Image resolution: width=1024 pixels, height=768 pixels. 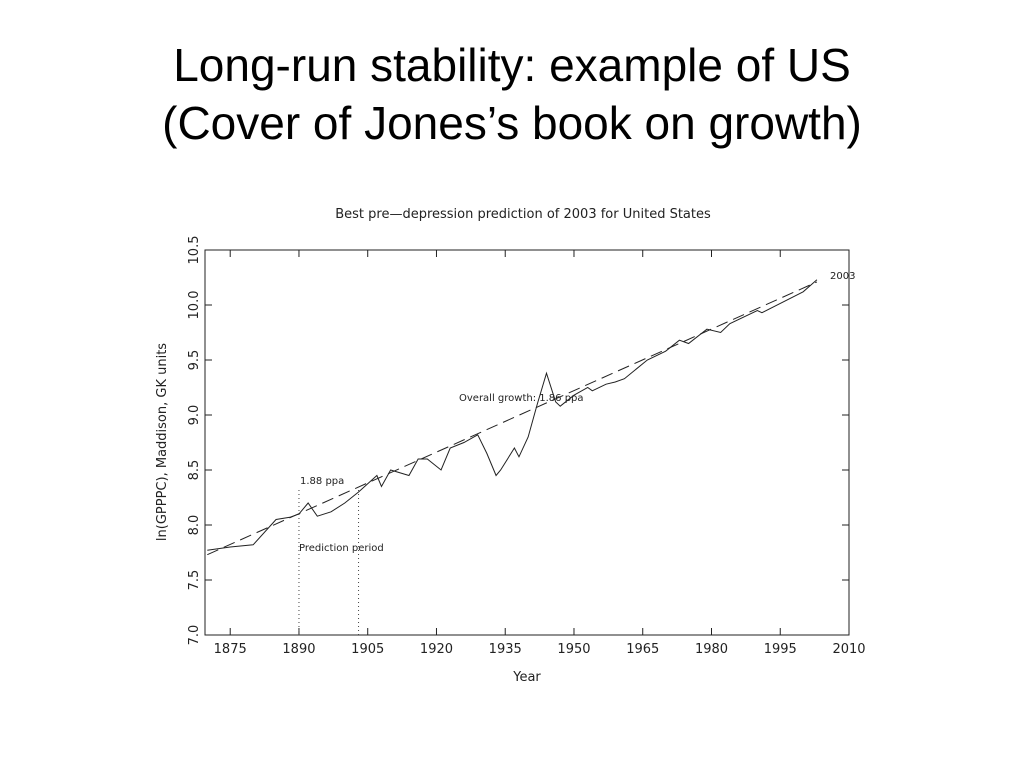 What do you see at coordinates (848, 649) in the screenshot?
I see `x-tick-label: 2010` at bounding box center [848, 649].